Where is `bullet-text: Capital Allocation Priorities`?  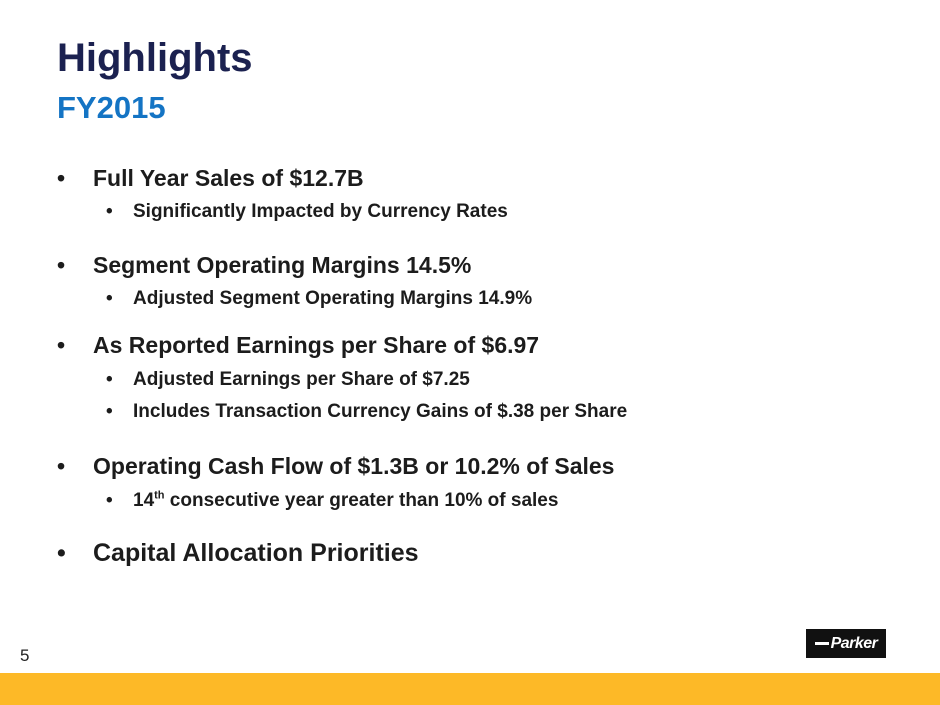 bullet-text: Capital Allocation Priorities is located at coordinates (256, 553).